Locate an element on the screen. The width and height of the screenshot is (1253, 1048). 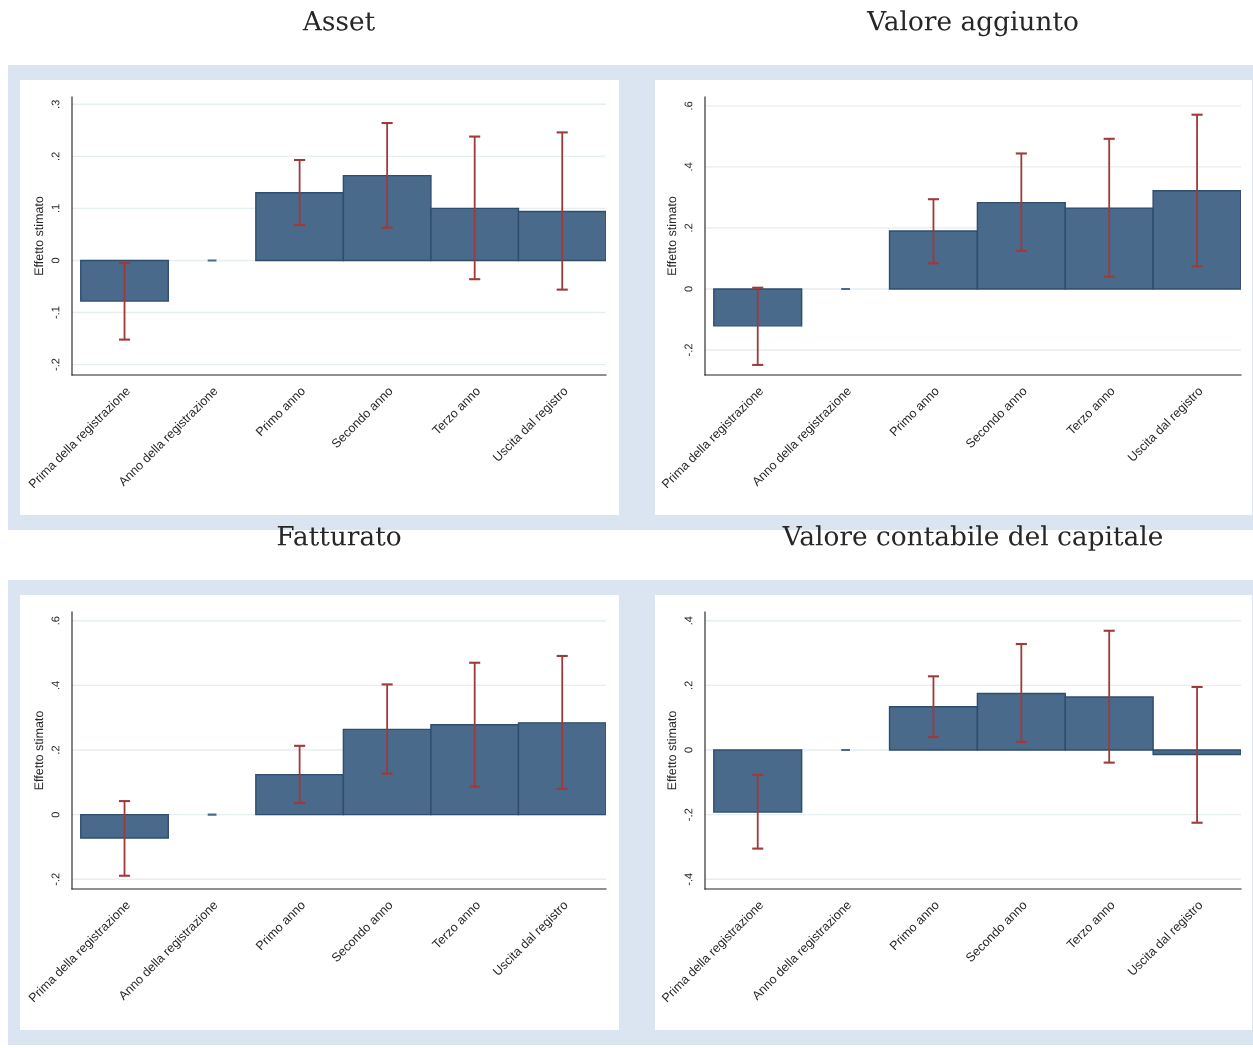
chart-title: Valore contabile del capitale is located at coordinates (972, 538).